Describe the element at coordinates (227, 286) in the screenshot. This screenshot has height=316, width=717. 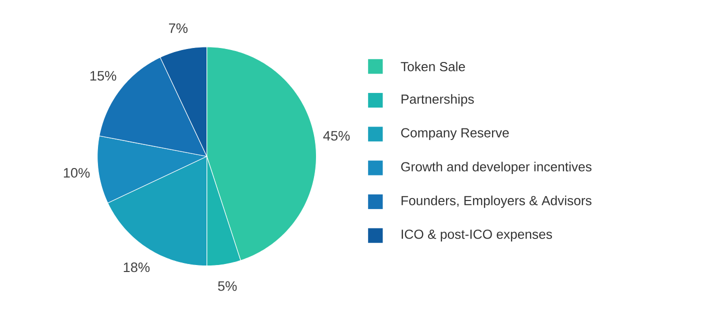
I see `data-label: 5%` at that location.